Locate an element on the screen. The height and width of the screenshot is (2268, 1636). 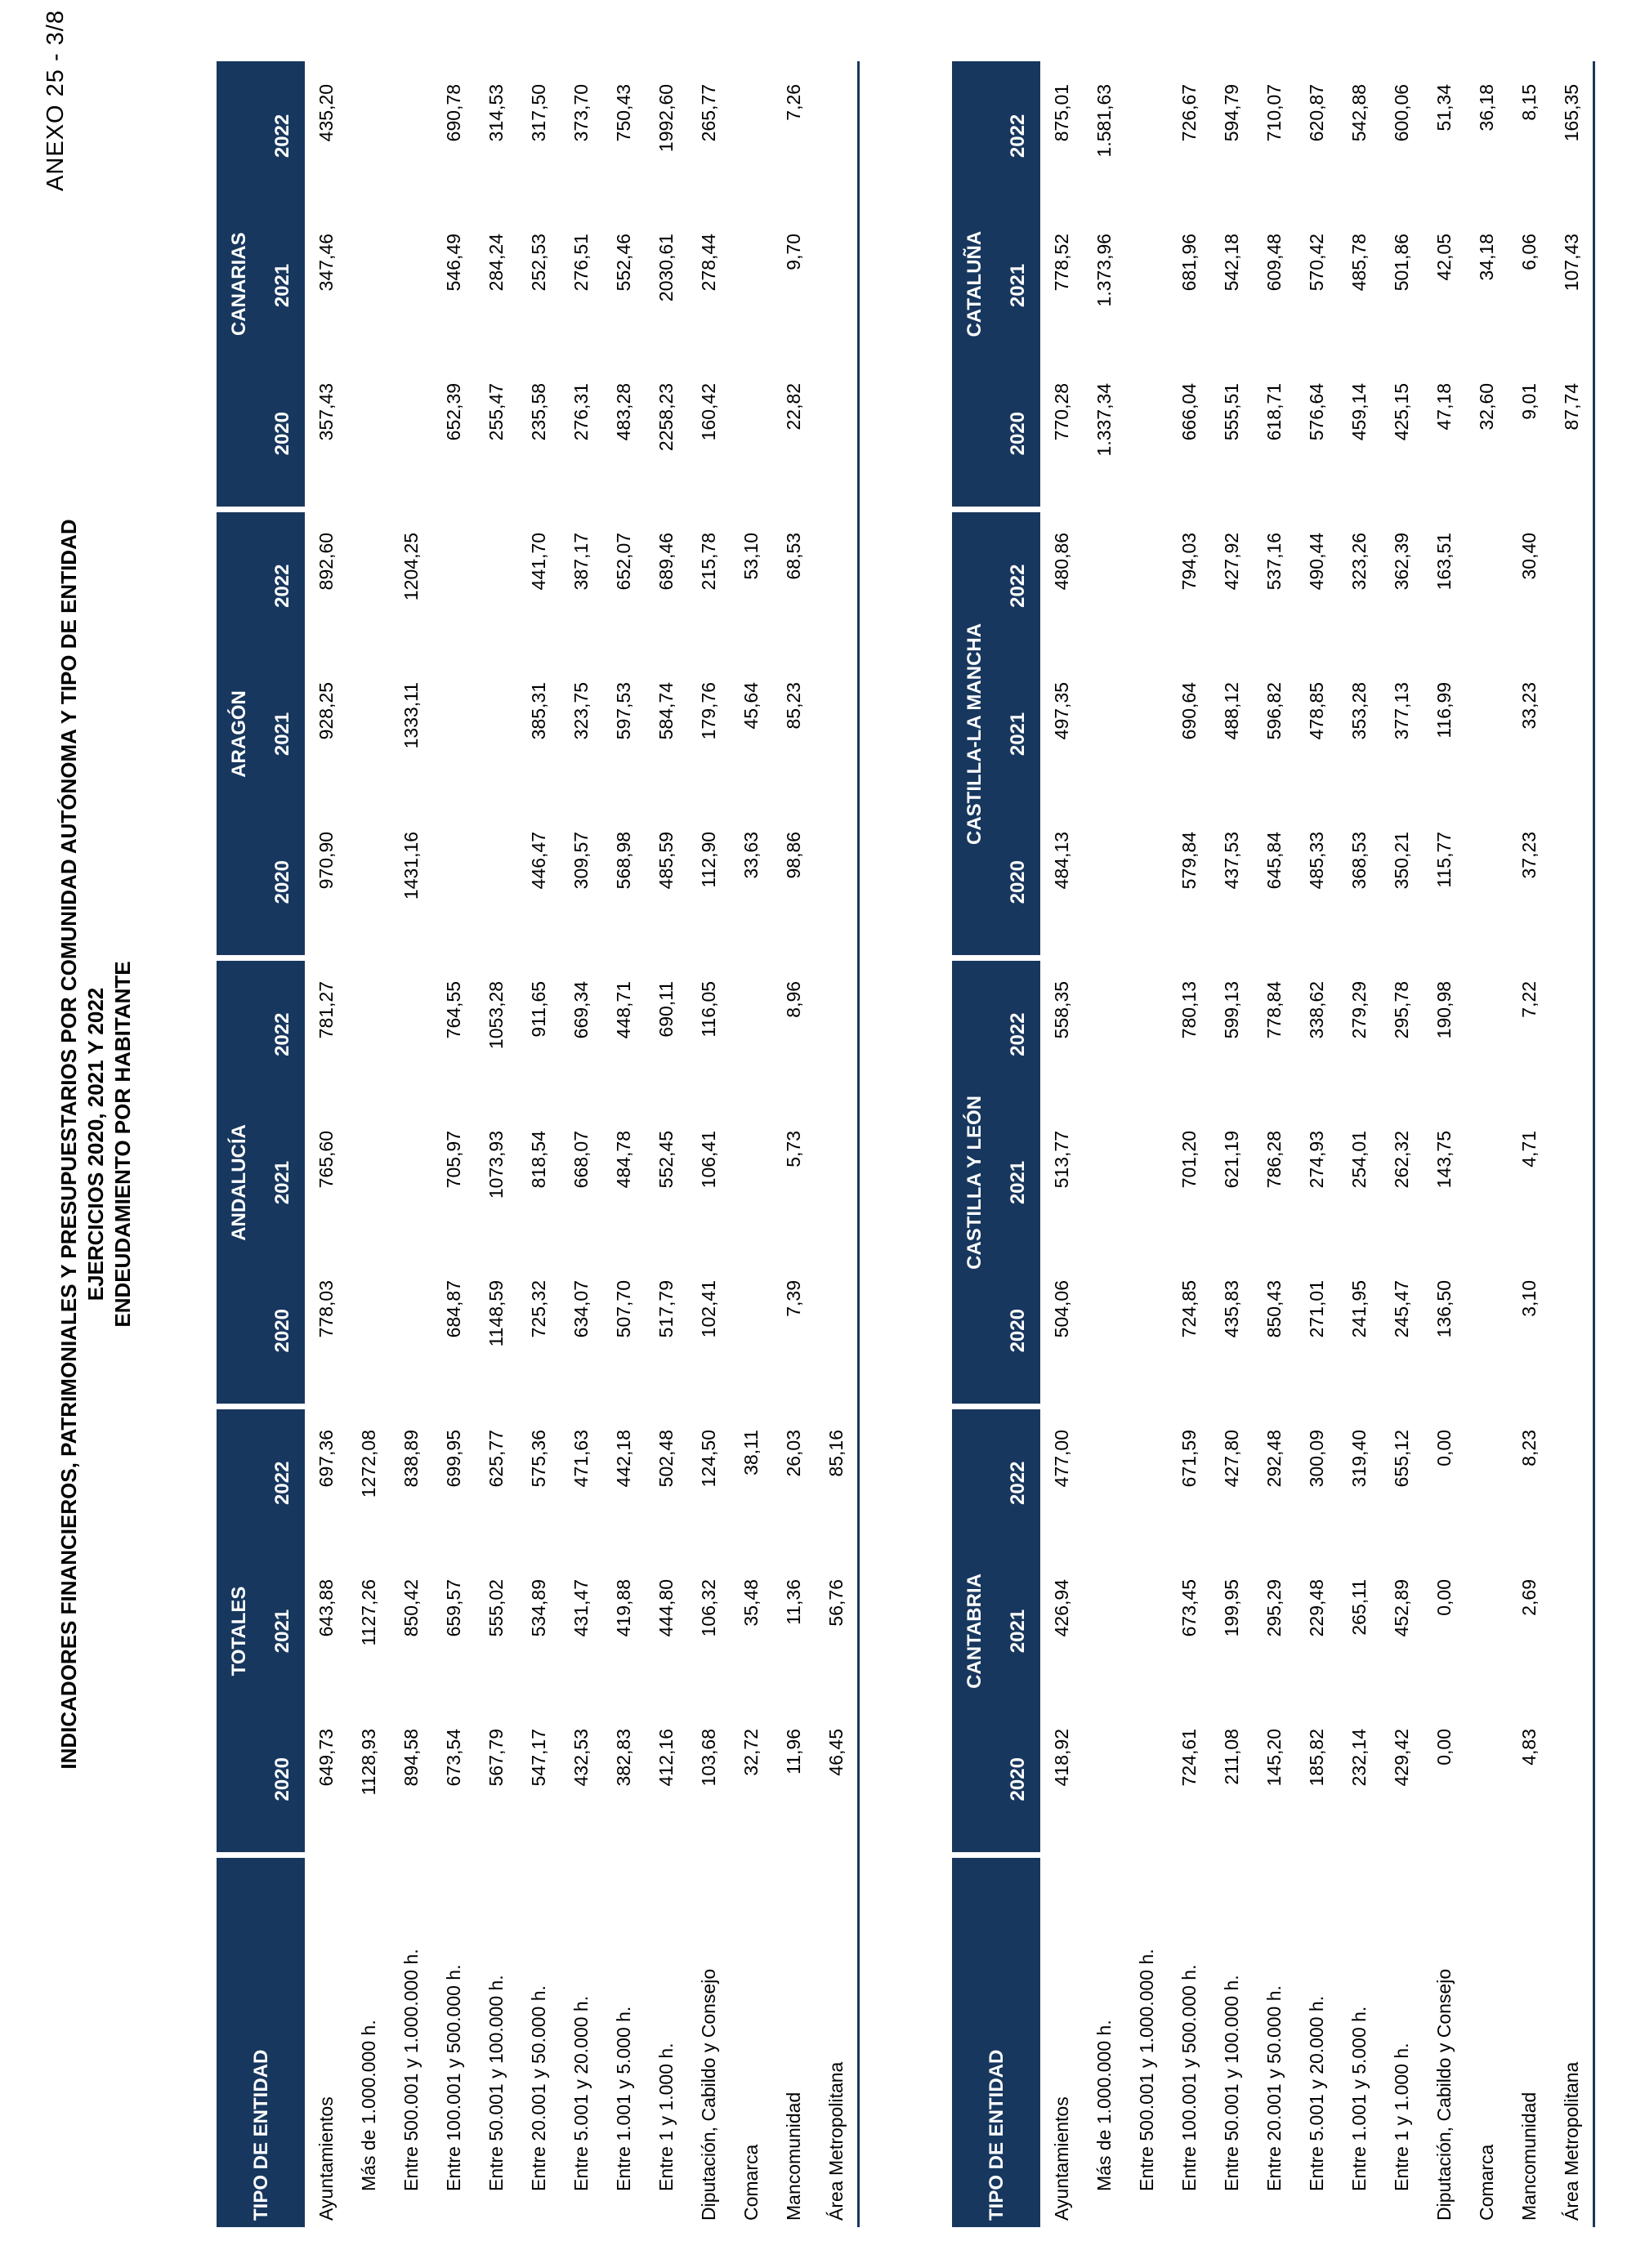
value-cell: 690,78 is located at coordinates (453, 113).